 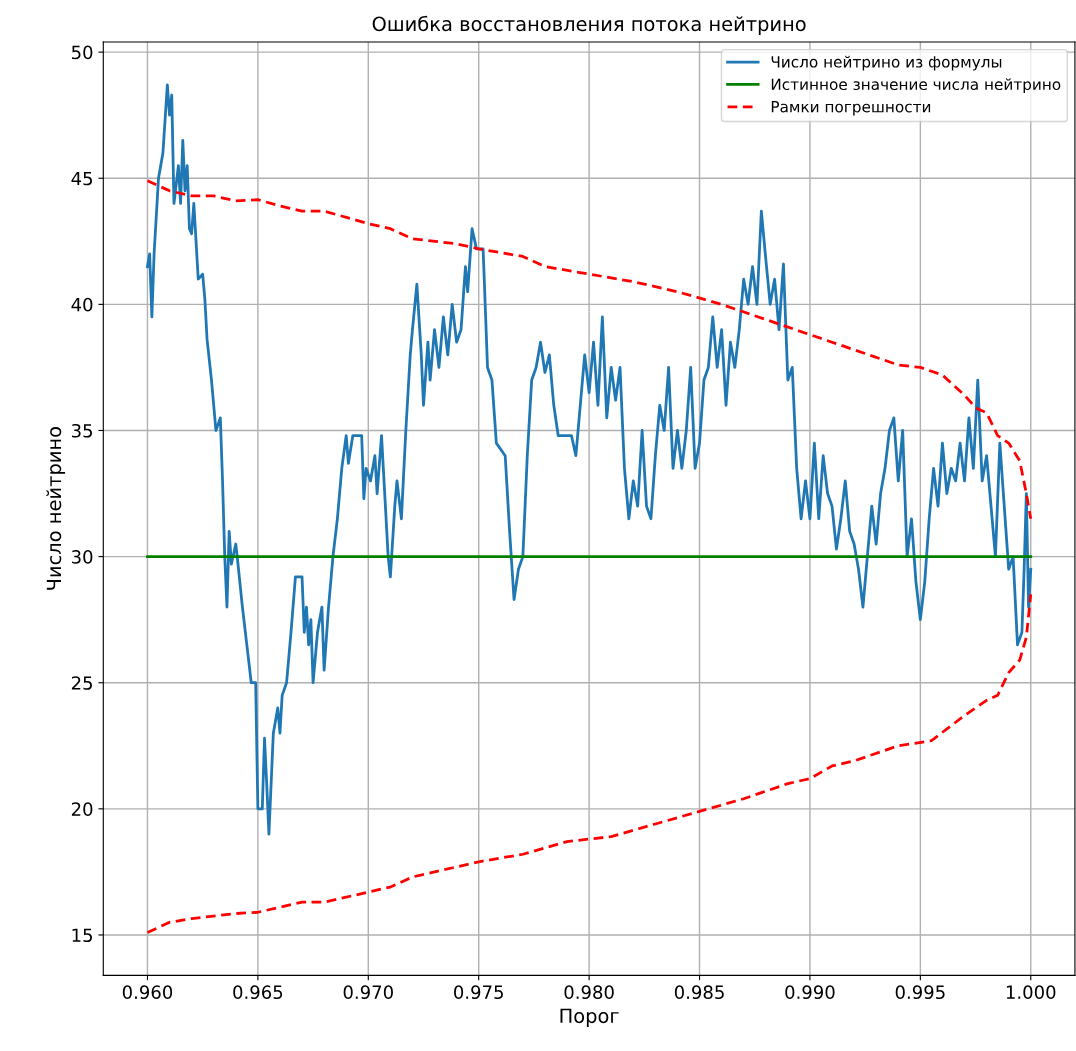 I want to click on x-tick-label: 0.985, so click(x=699, y=992).